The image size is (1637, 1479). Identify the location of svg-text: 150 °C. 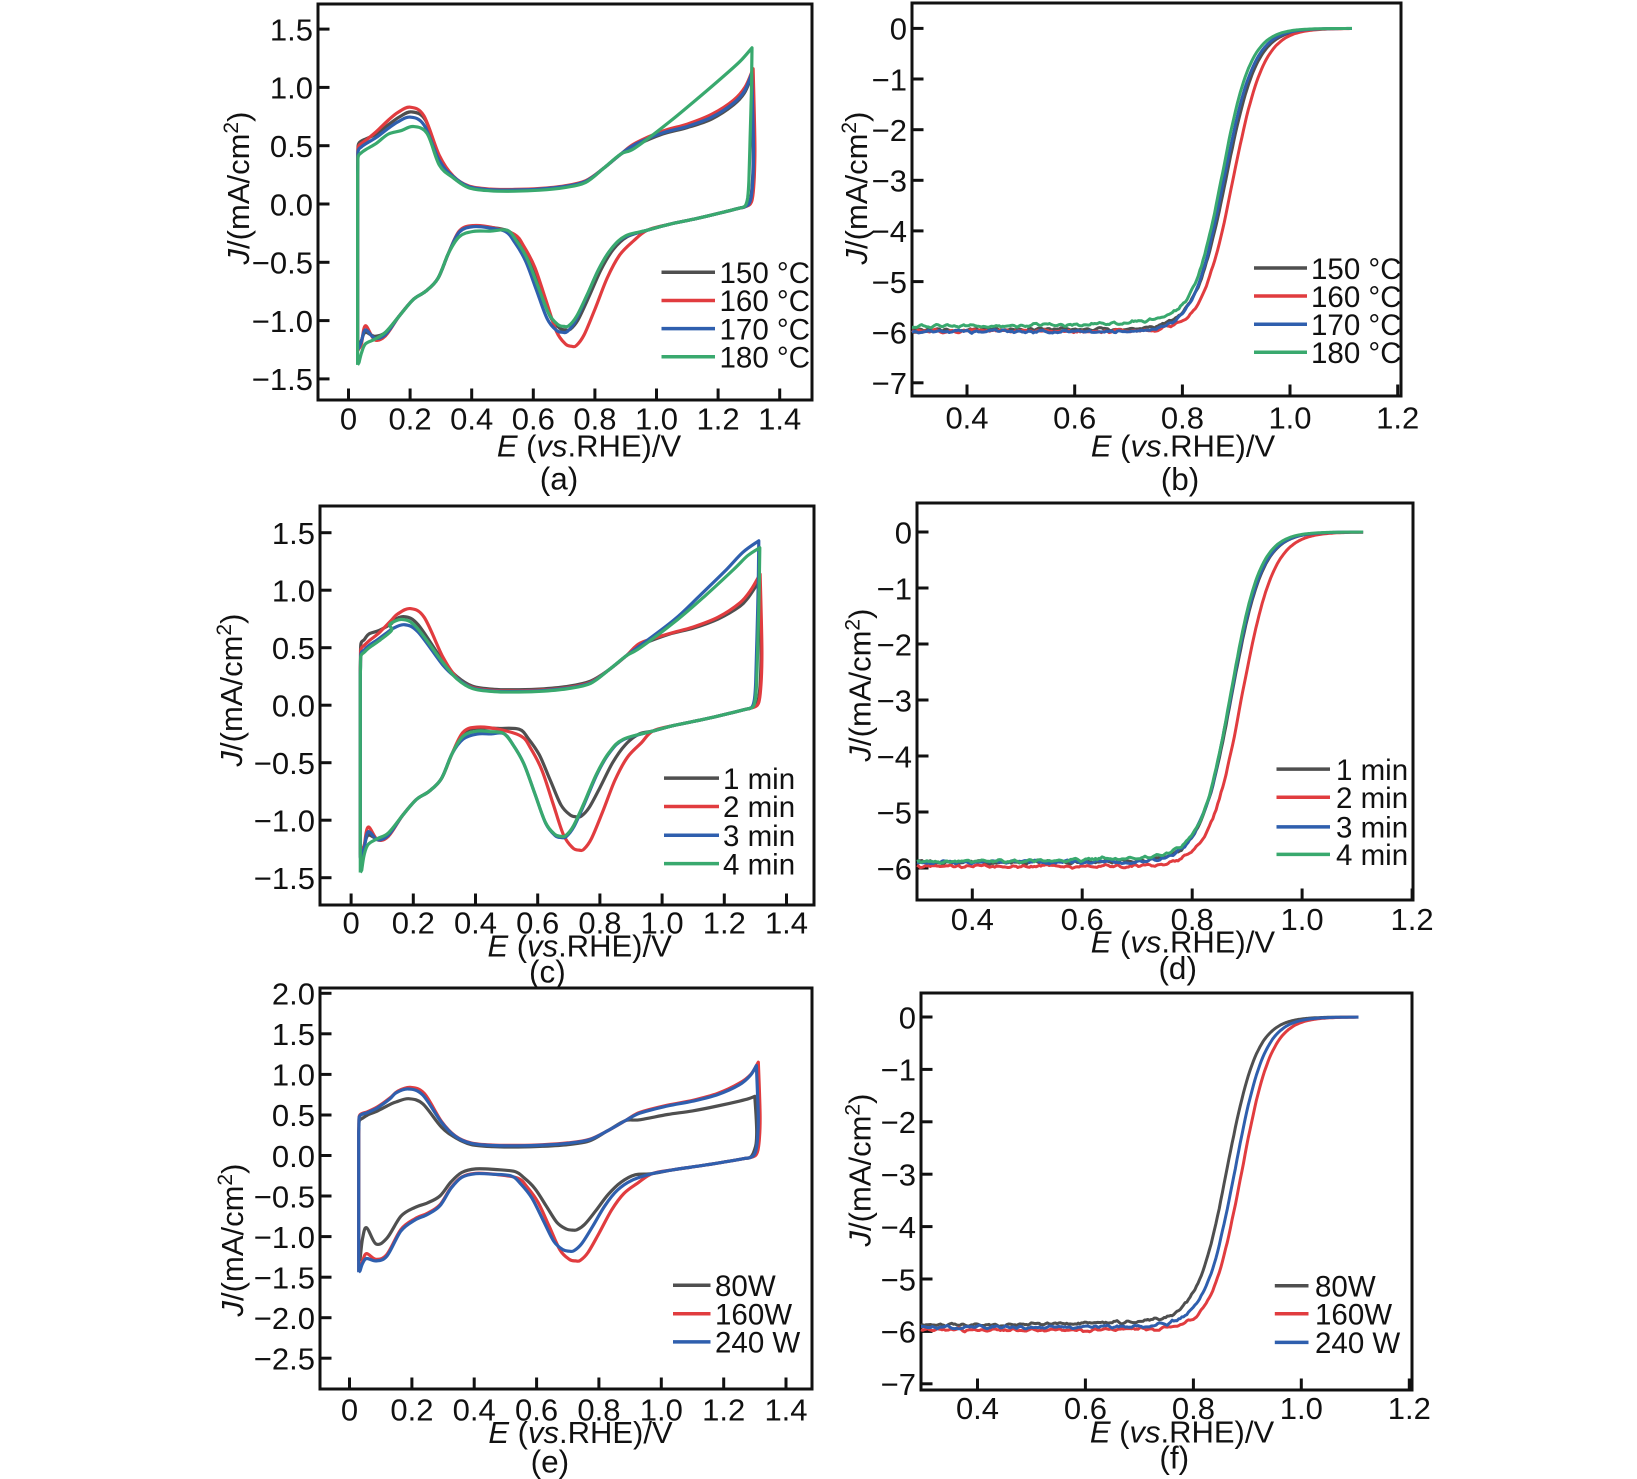
(765, 273).